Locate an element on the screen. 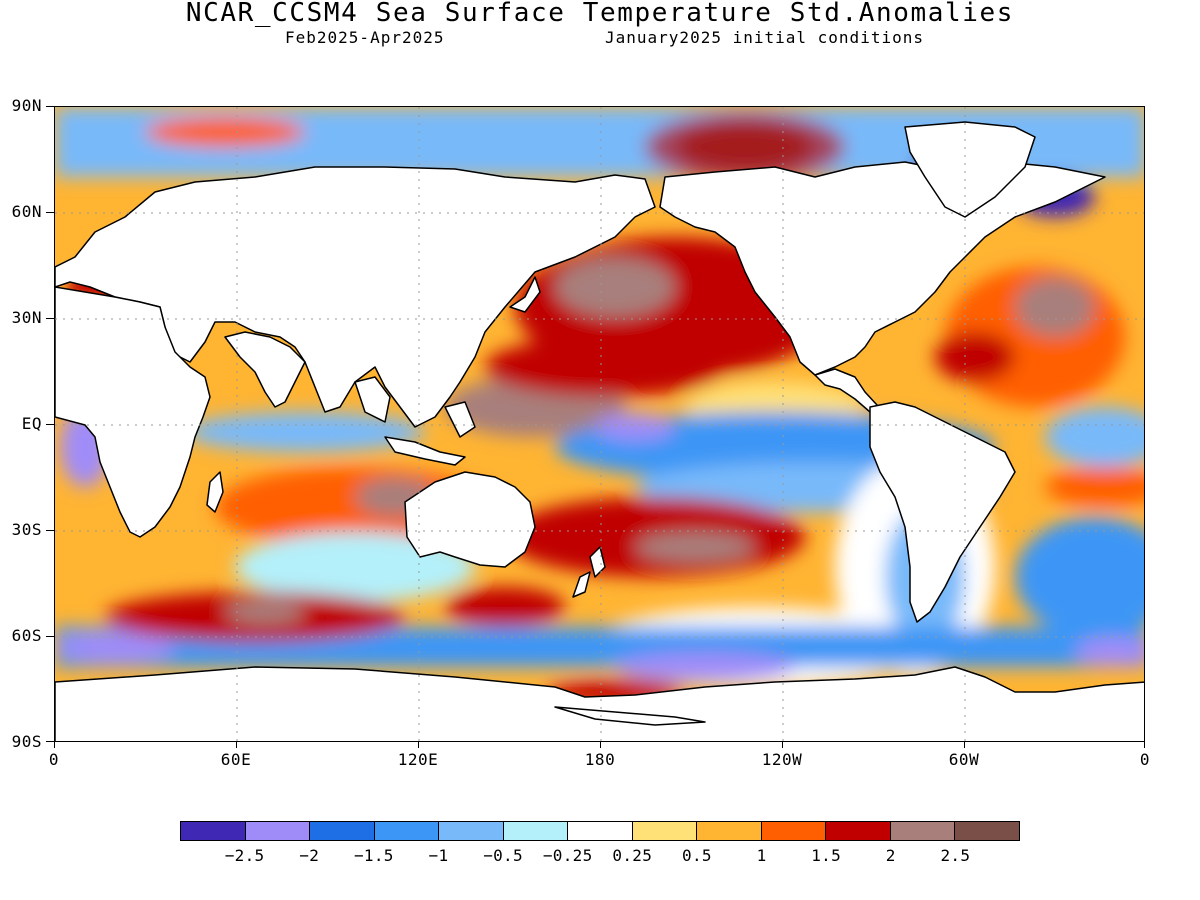  colorbar-label: 1.5 is located at coordinates (826, 855).